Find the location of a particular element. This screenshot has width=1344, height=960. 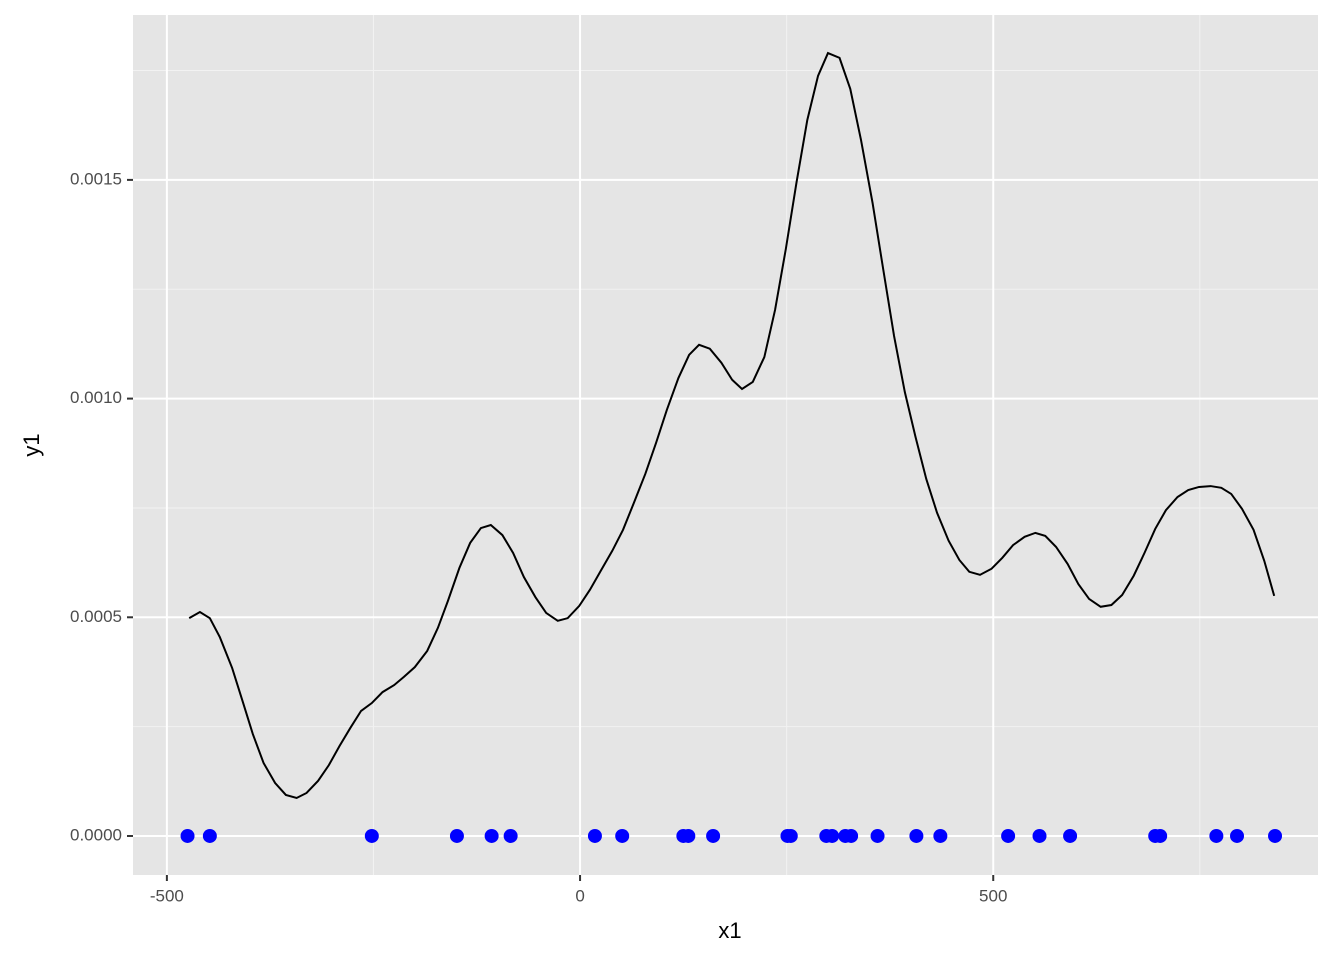

y-tick-label: 0.0015 is located at coordinates (96, 178).